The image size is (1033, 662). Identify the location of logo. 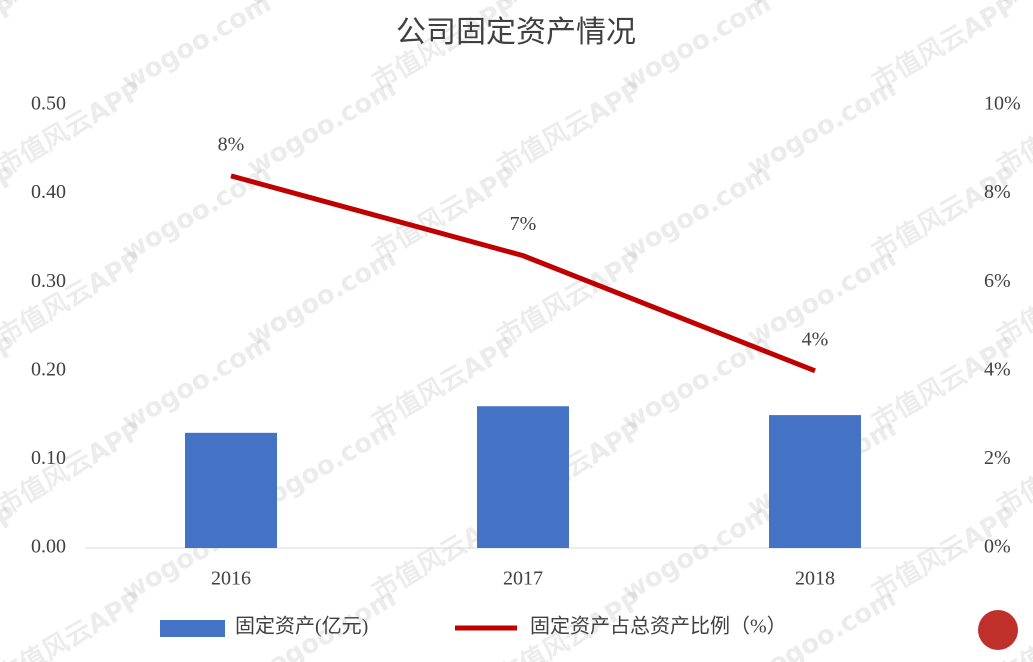
(998, 630).